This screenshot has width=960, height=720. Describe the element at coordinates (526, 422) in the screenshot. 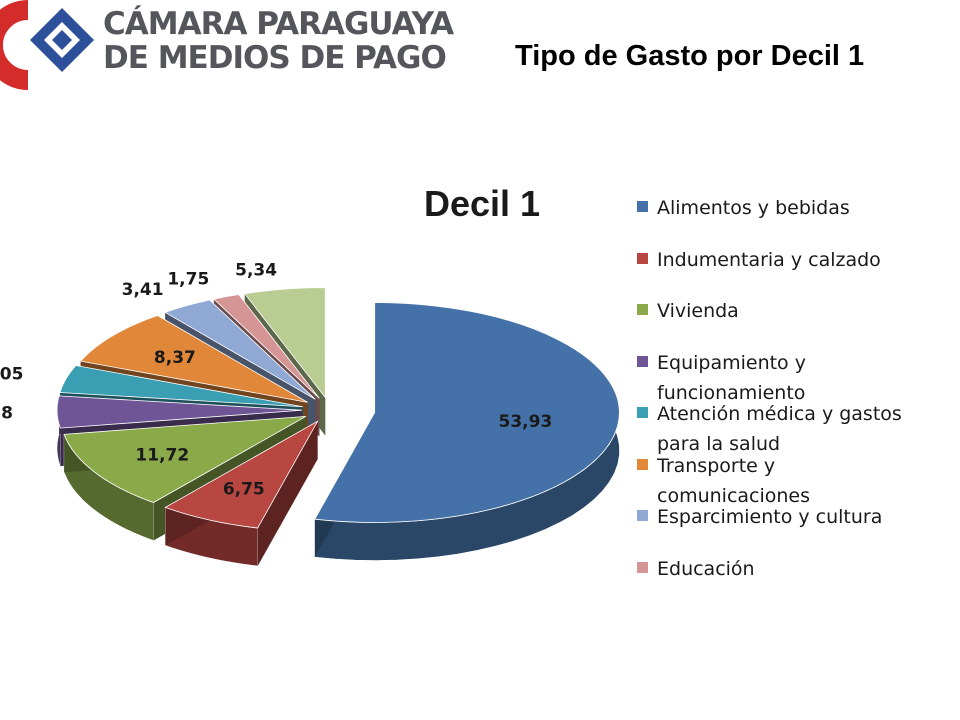

I see `data-label: 53,93` at that location.